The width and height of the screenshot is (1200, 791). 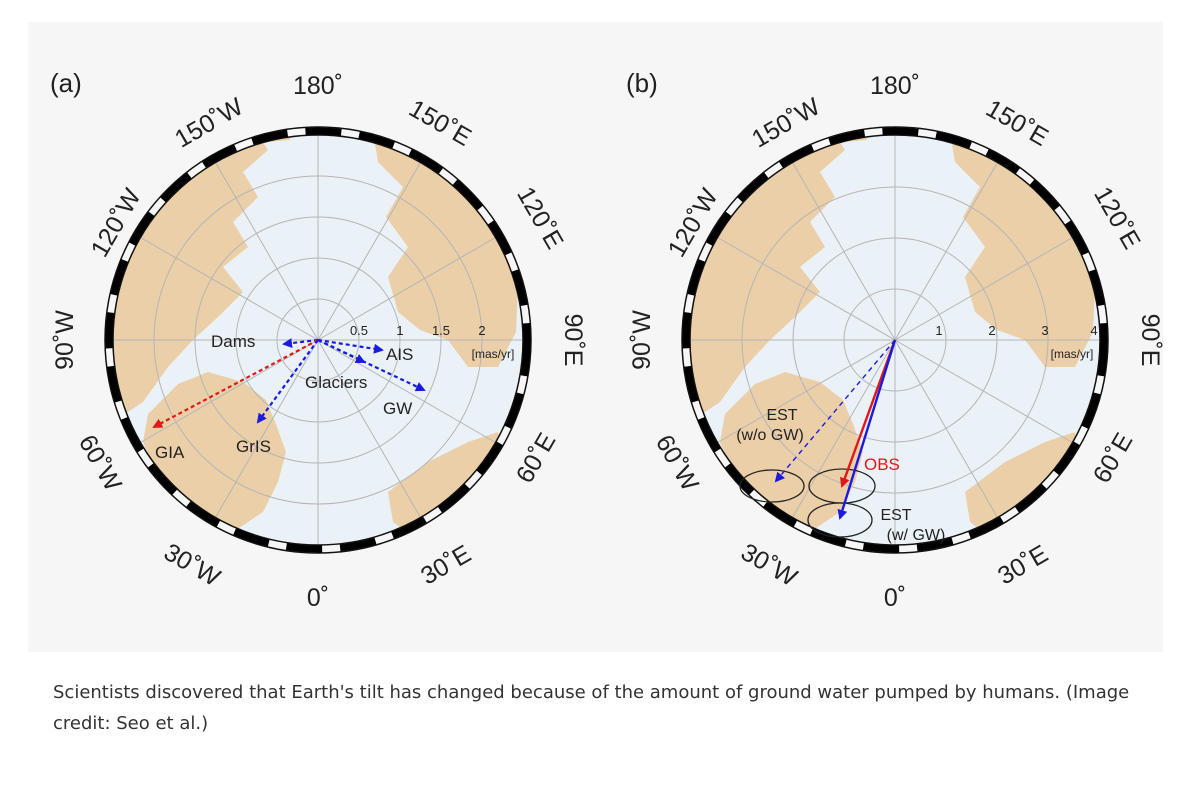 I want to click on dams-label: Dams, so click(x=233, y=341).